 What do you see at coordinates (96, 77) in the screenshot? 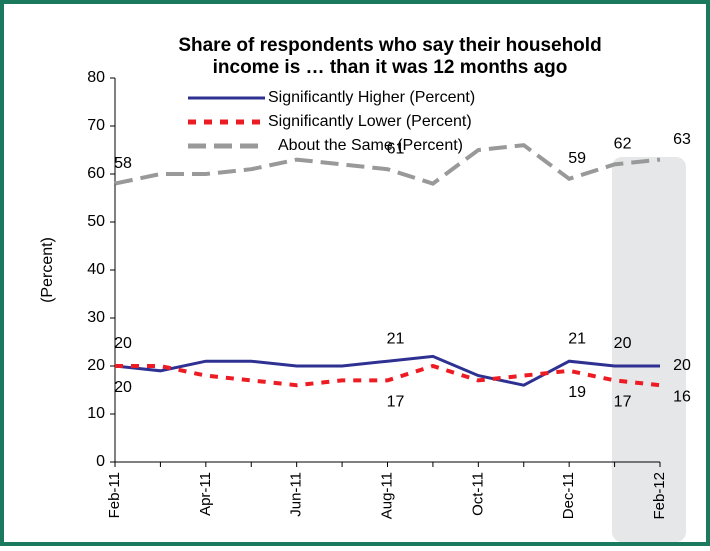
I see `y-tick-label: 80` at bounding box center [96, 77].